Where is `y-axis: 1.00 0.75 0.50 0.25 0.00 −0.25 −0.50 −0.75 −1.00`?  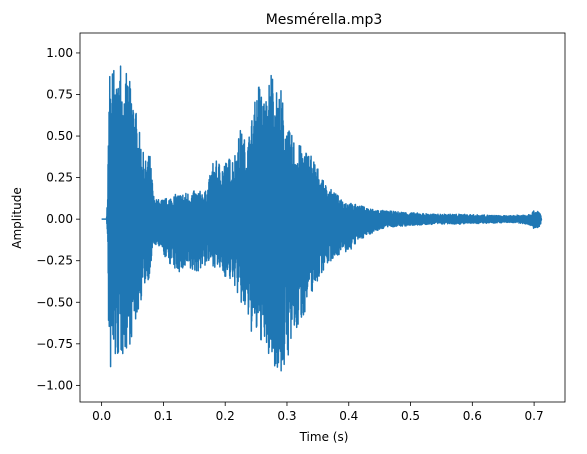 y-axis: 1.00 0.75 0.50 0.25 0.00 −0.25 −0.50 −0.75 −1.00 is located at coordinates (58, 219).